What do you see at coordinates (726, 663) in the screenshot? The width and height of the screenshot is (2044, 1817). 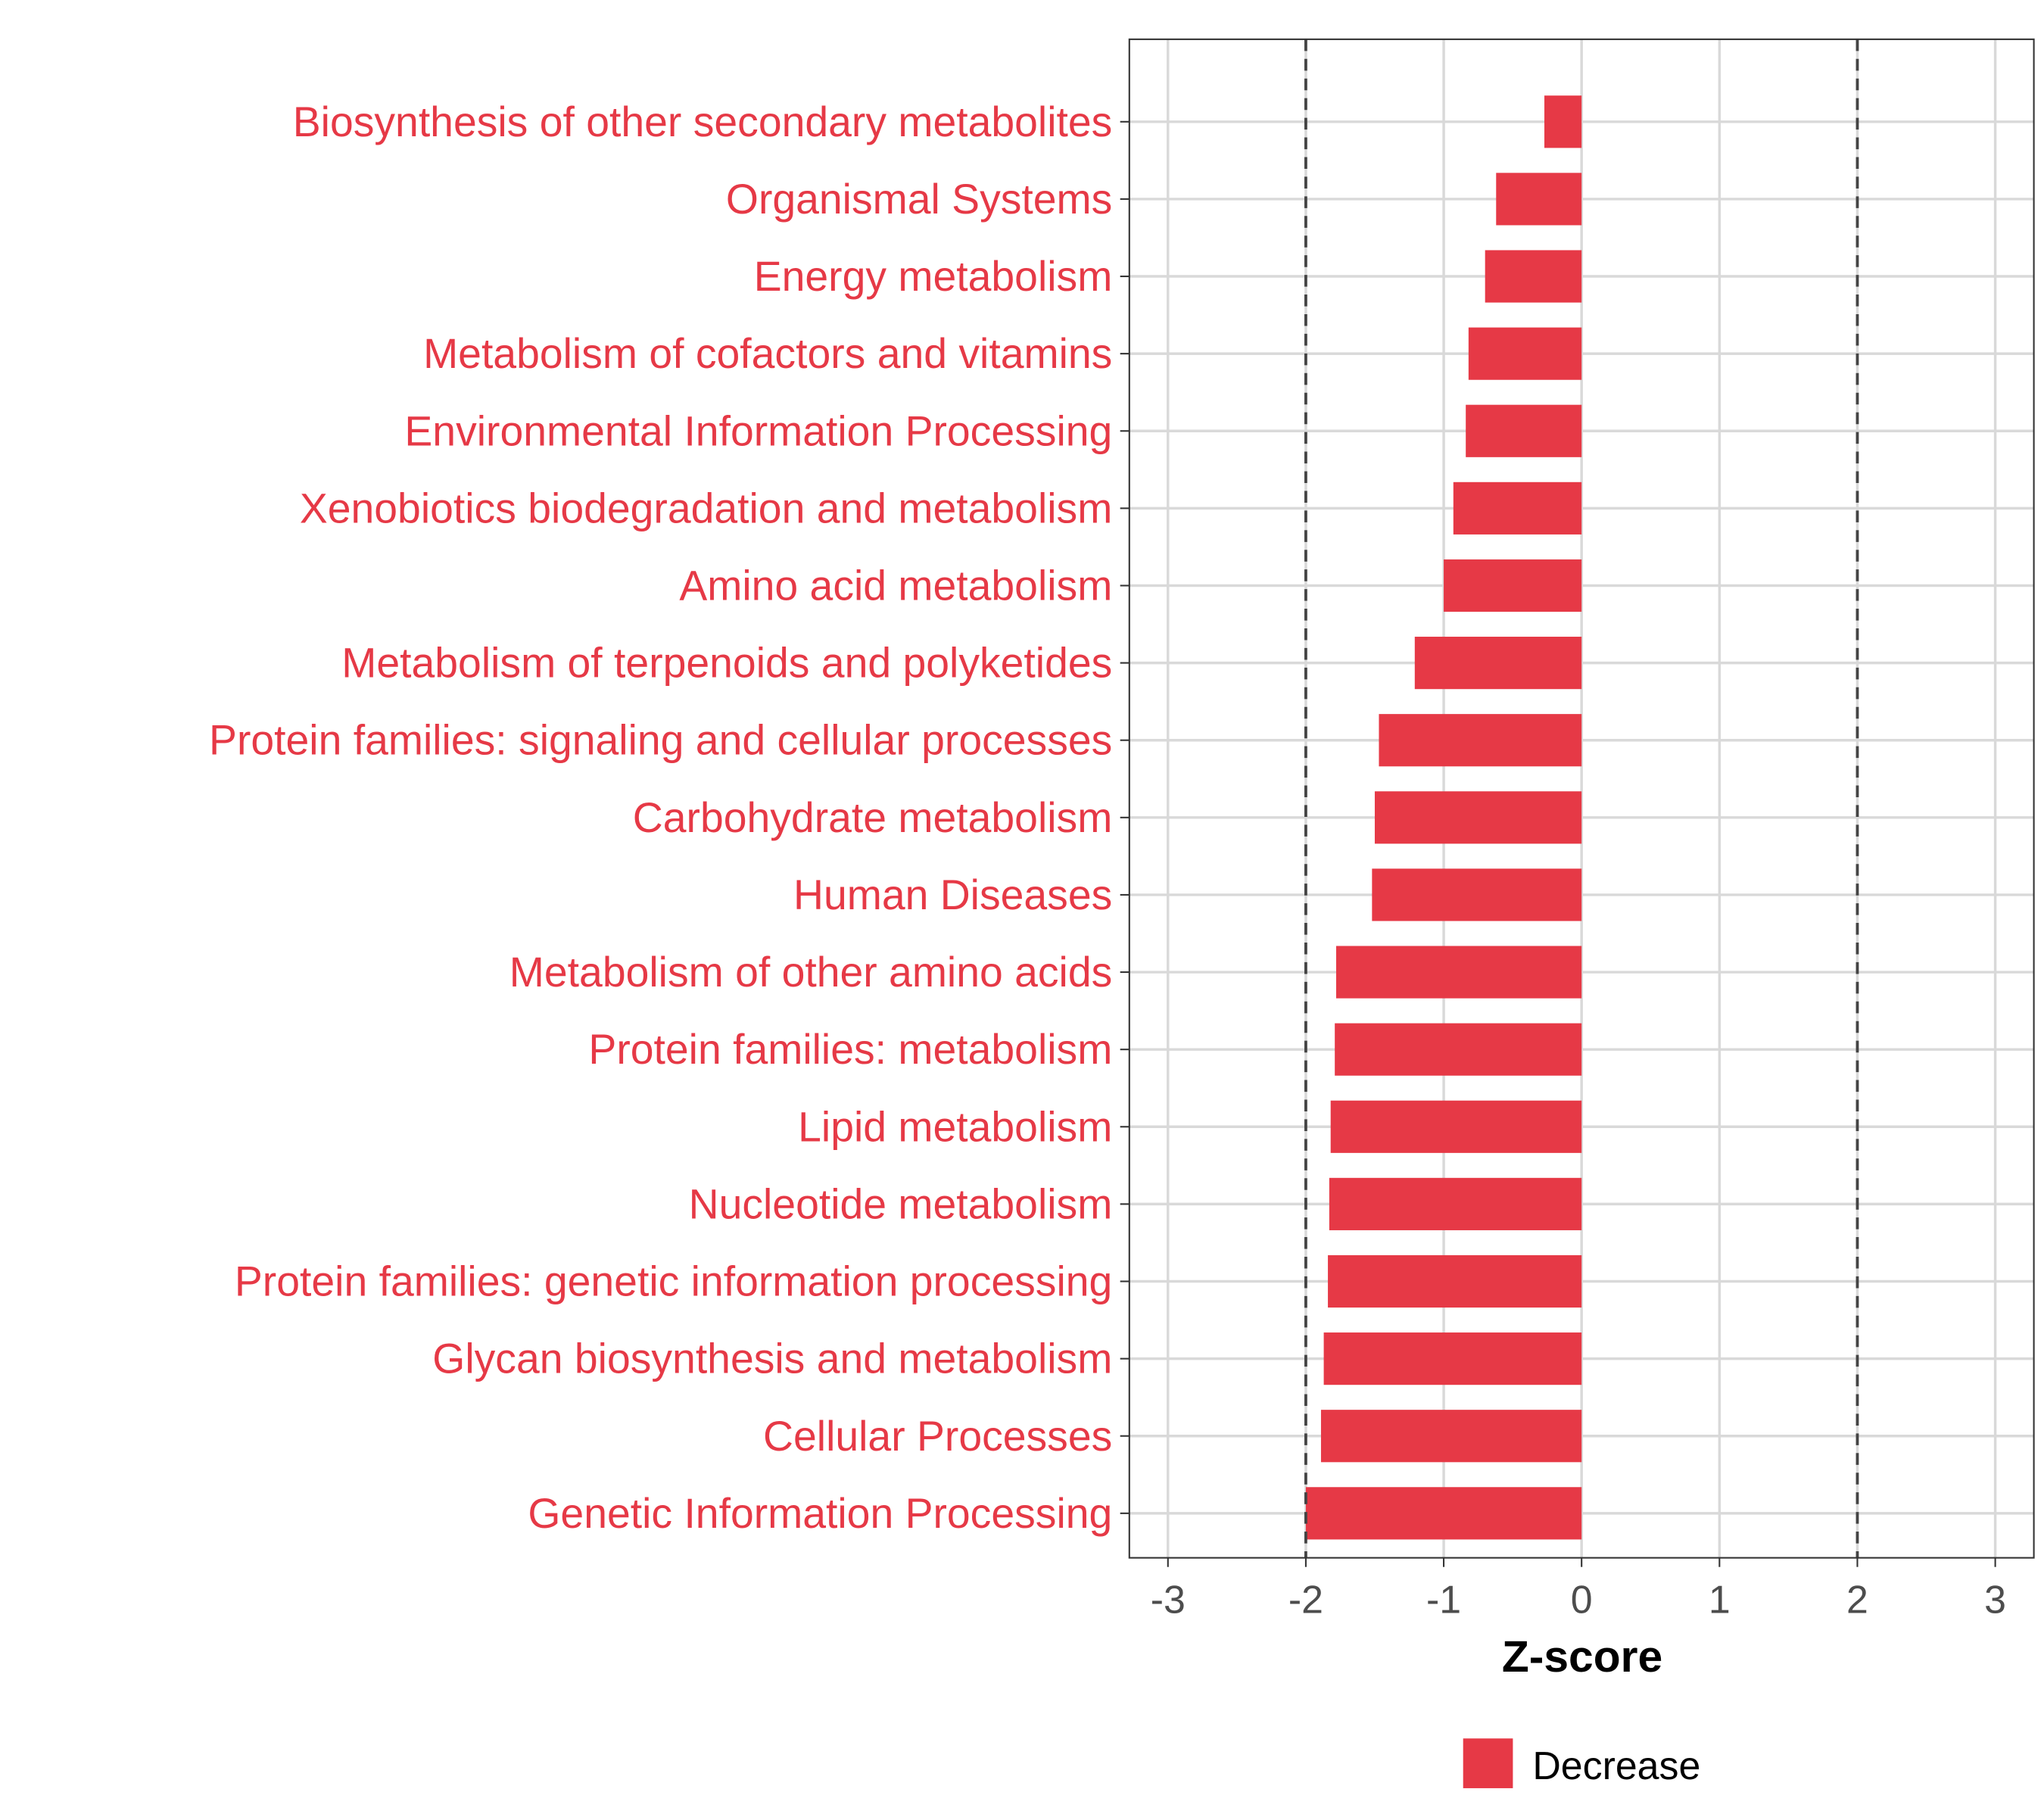 I see `category-label: Metabolism of terpenoids and polyketides` at bounding box center [726, 663].